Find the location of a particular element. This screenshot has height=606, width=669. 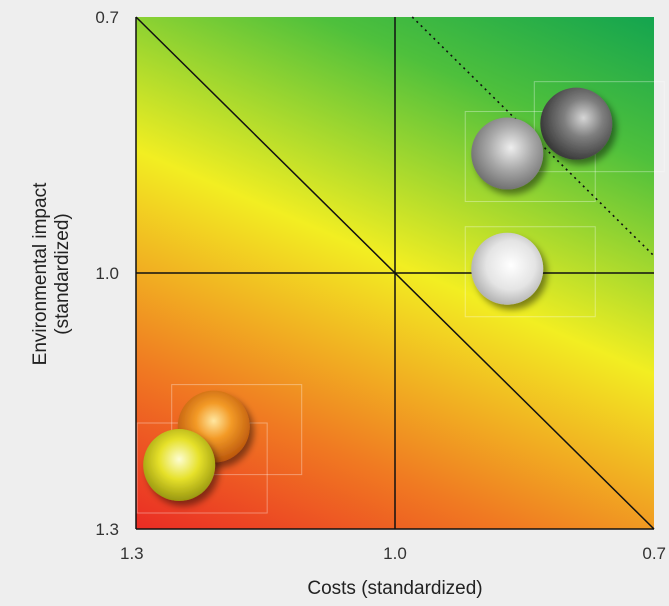

y-axis-title-line-2: (standardized) is located at coordinates (62, 273).